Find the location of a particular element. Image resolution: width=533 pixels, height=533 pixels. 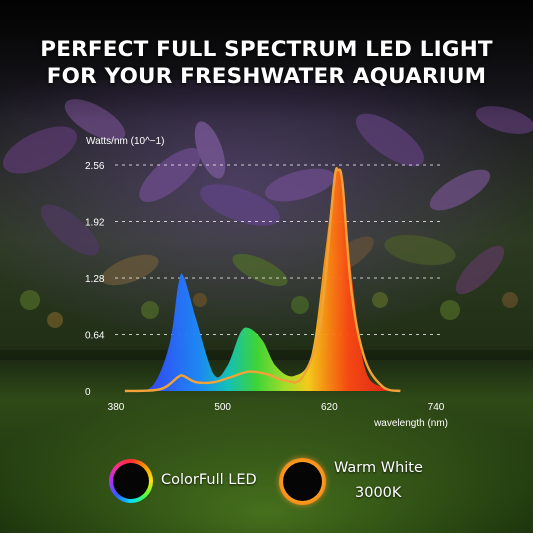

y-axis-title: Watts/nm (10^−1) is located at coordinates (125, 141).